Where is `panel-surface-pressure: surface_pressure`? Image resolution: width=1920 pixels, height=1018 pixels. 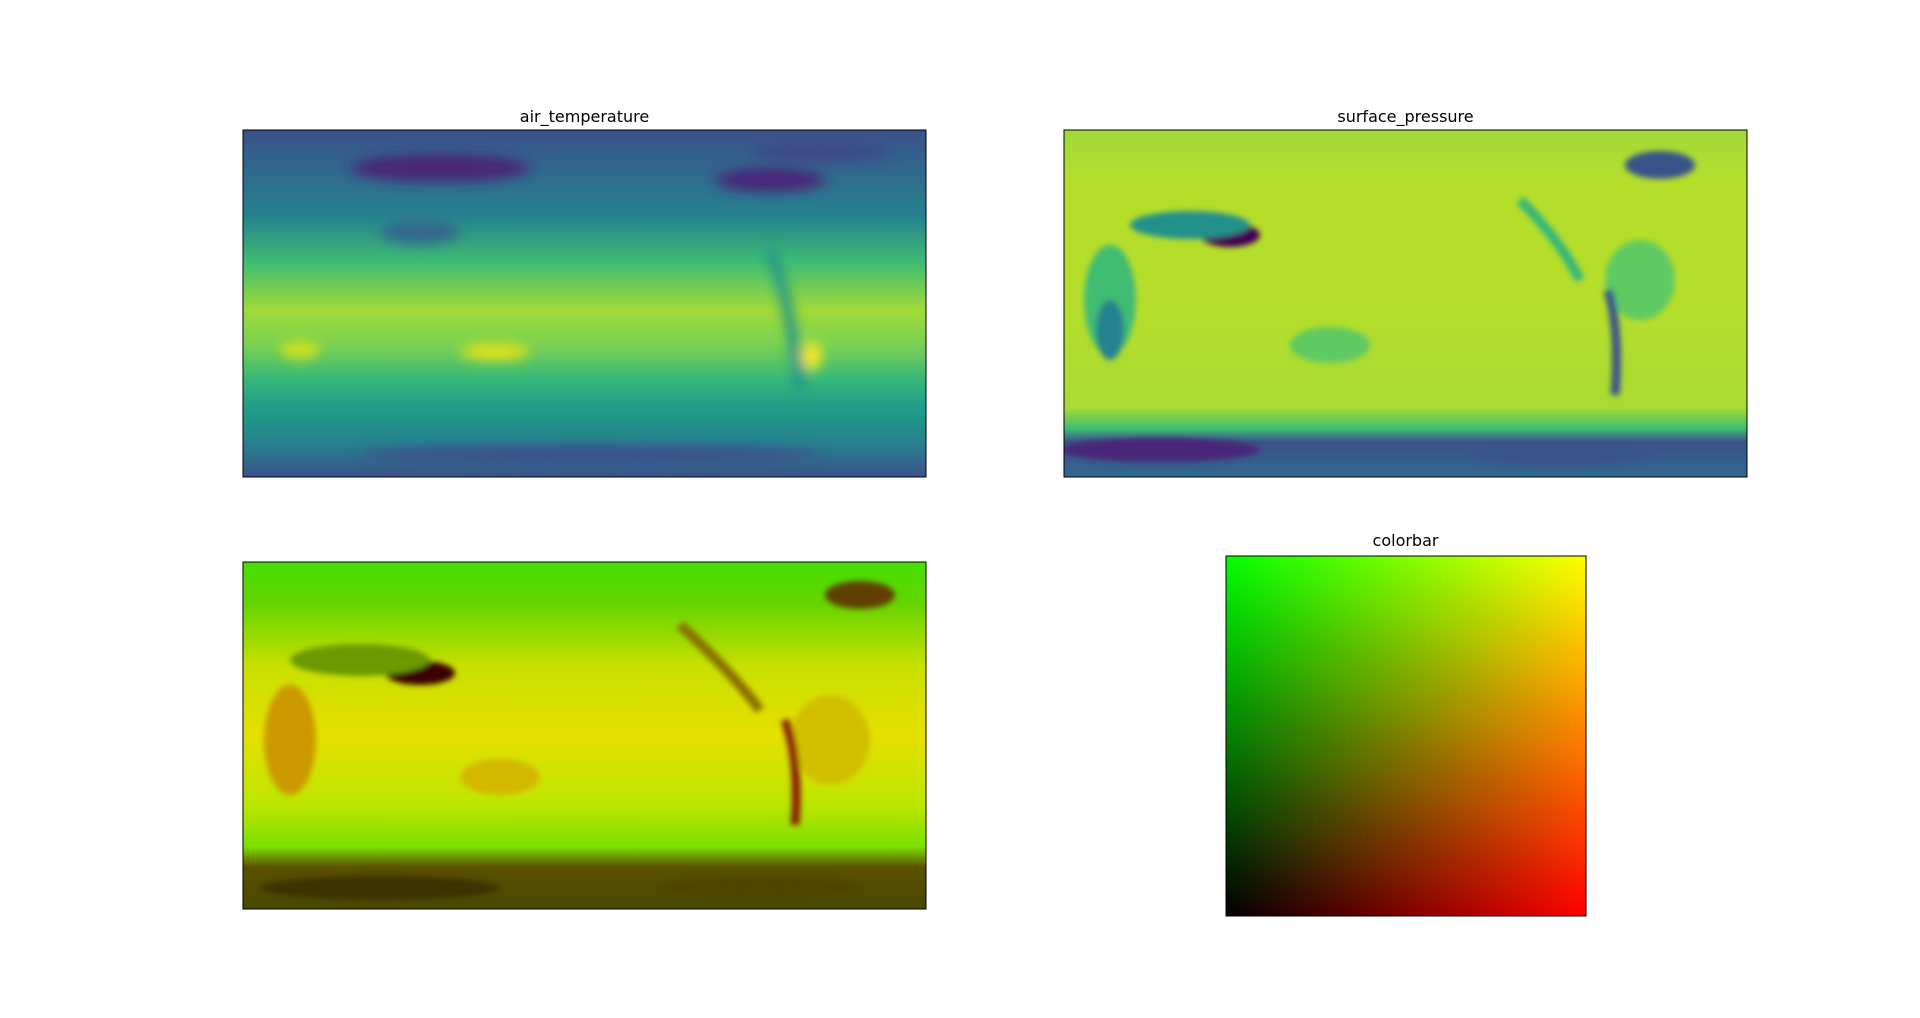
panel-surface-pressure: surface_pressure is located at coordinates (1405, 292).